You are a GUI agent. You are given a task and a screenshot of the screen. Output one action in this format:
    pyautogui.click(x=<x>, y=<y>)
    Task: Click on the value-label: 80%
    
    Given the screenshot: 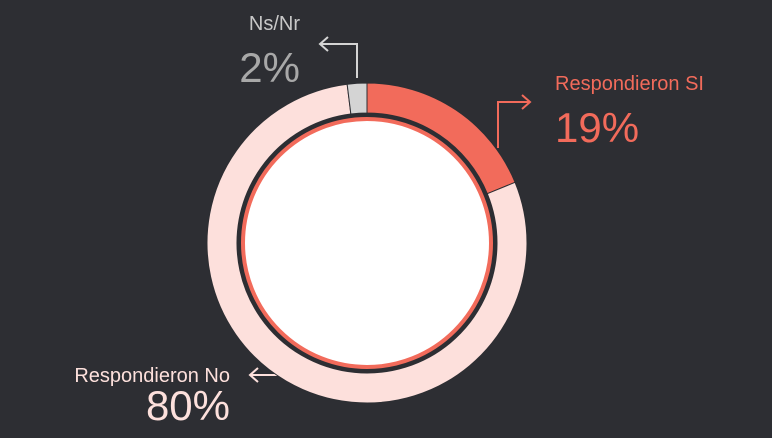 What is the action you would take?
    pyautogui.click(x=188, y=405)
    